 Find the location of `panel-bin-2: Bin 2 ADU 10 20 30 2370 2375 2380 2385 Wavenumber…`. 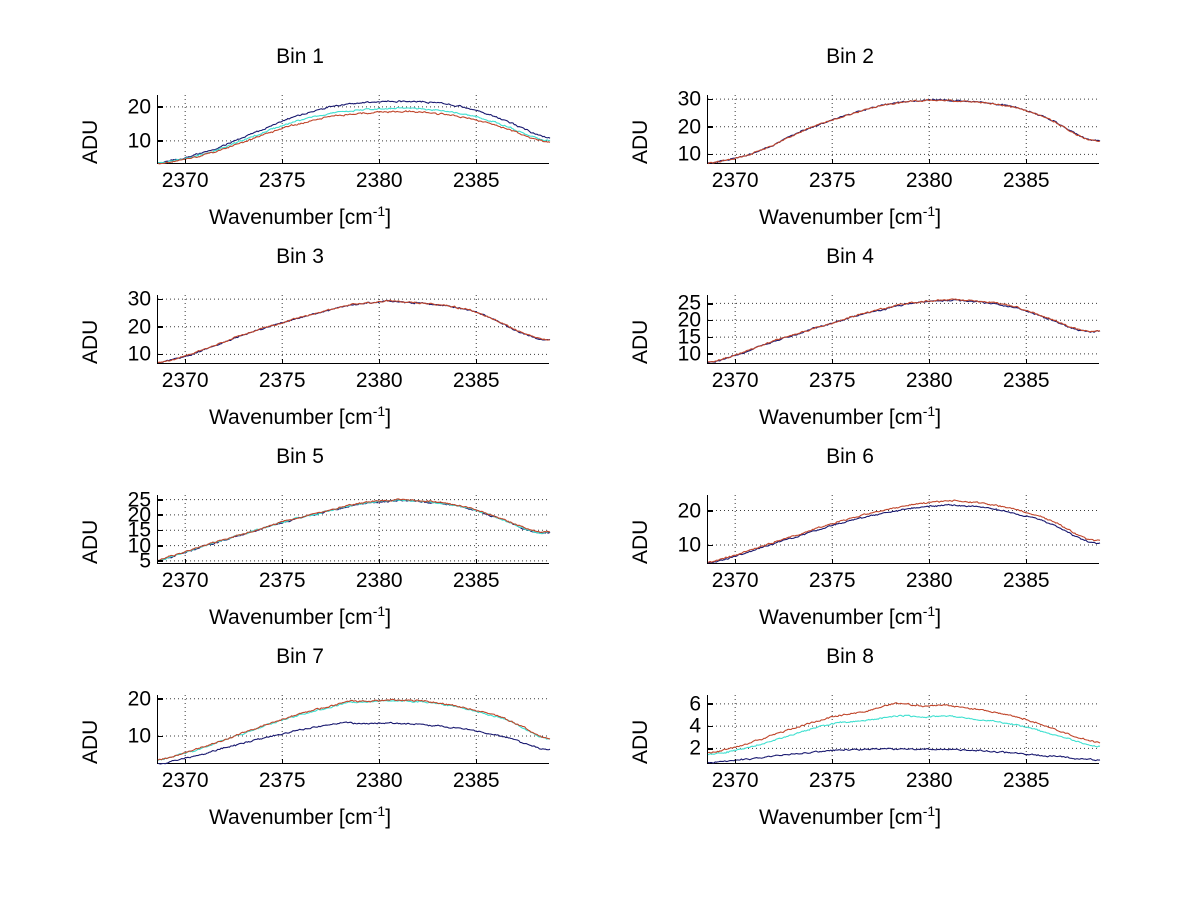

panel-bin-2: Bin 2 ADU 10 20 30 2370 2375 2380 2385 Wavenumber… is located at coordinates (850, 145).